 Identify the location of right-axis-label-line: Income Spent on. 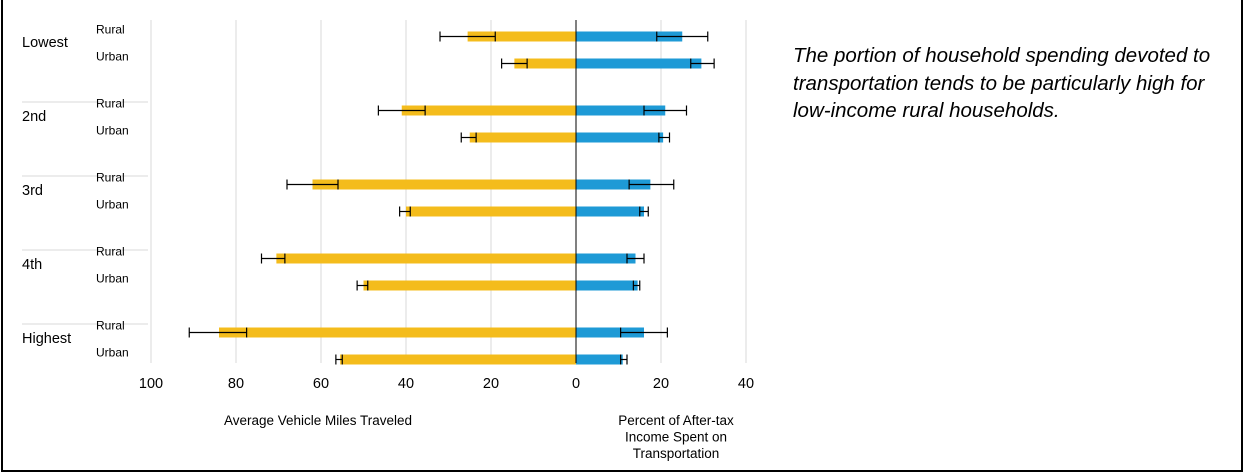
(676, 437).